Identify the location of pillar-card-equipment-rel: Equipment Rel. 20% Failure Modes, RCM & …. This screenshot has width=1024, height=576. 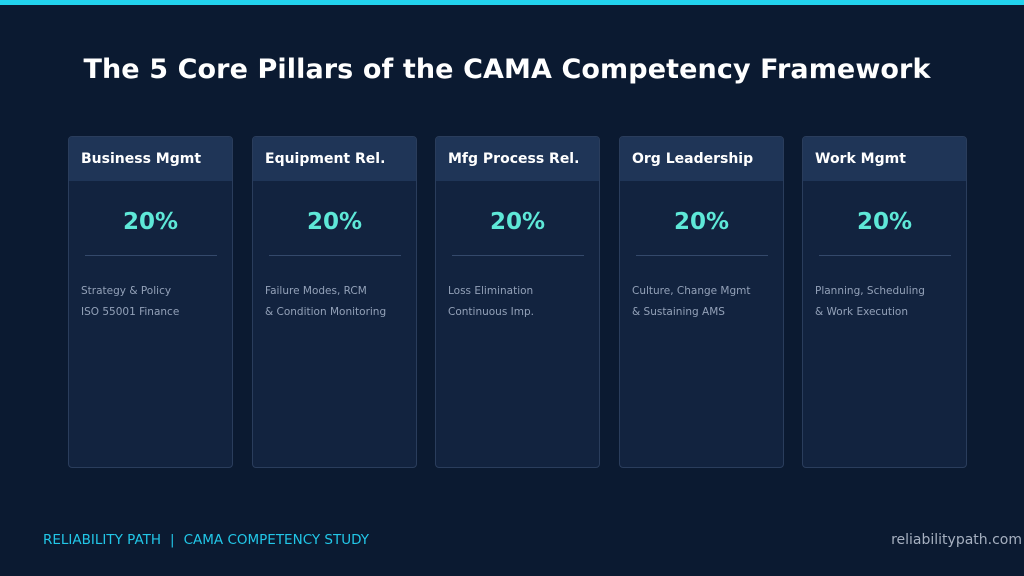
(334, 302).